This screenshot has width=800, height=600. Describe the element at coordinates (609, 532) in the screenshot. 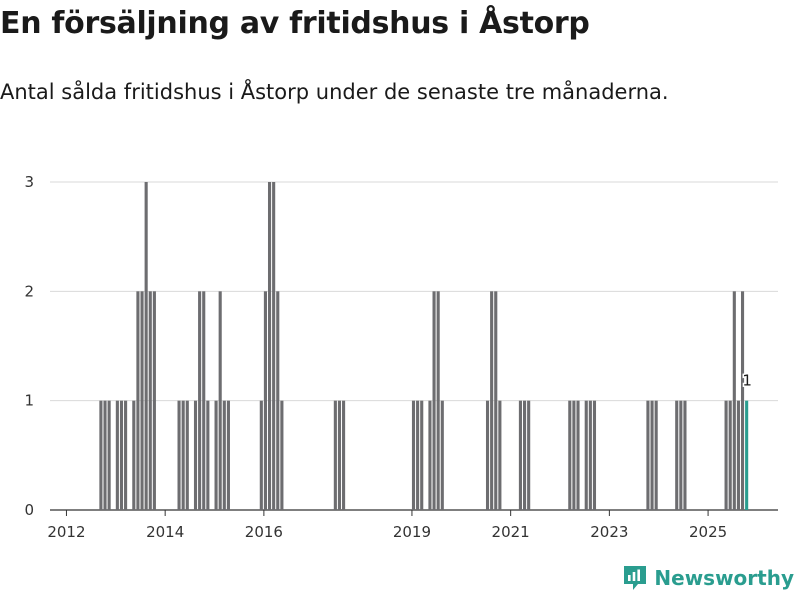

I see `x-tick-label: 2023` at that location.